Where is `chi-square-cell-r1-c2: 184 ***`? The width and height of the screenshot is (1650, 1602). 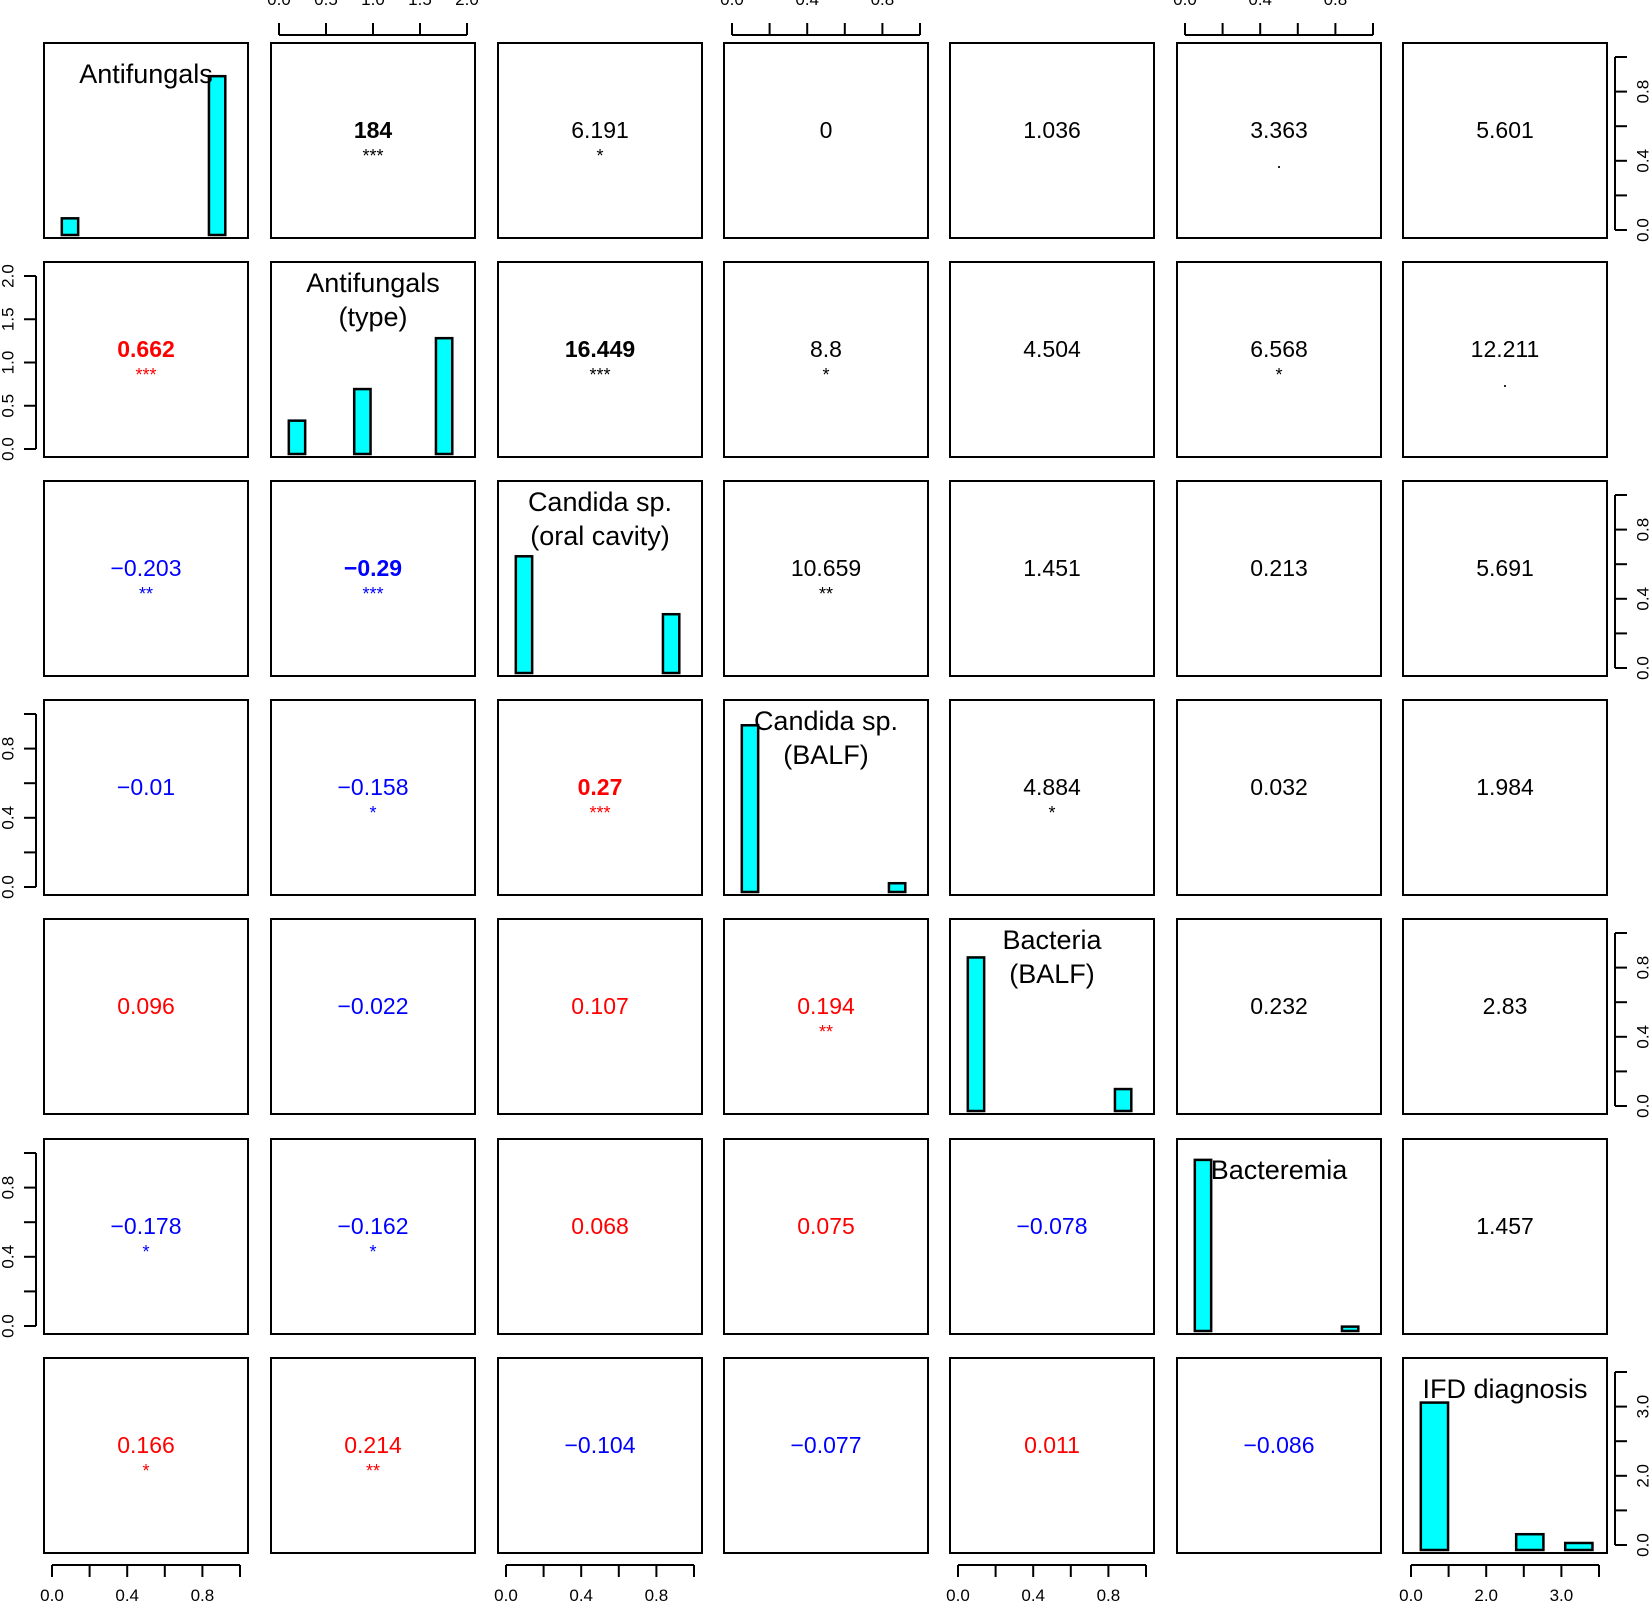
chi-square-cell-r1-c2: 184 *** is located at coordinates (373, 141).